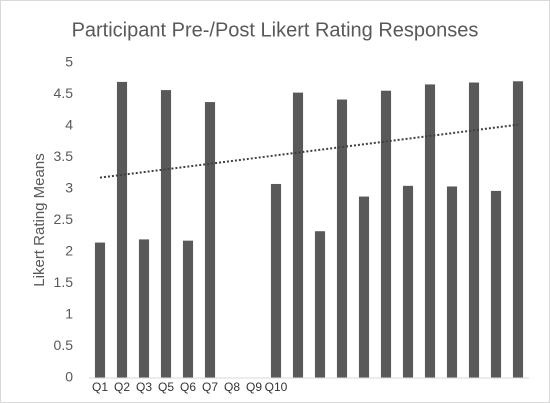  I want to click on y-tick-label: 5, so click(69, 62).